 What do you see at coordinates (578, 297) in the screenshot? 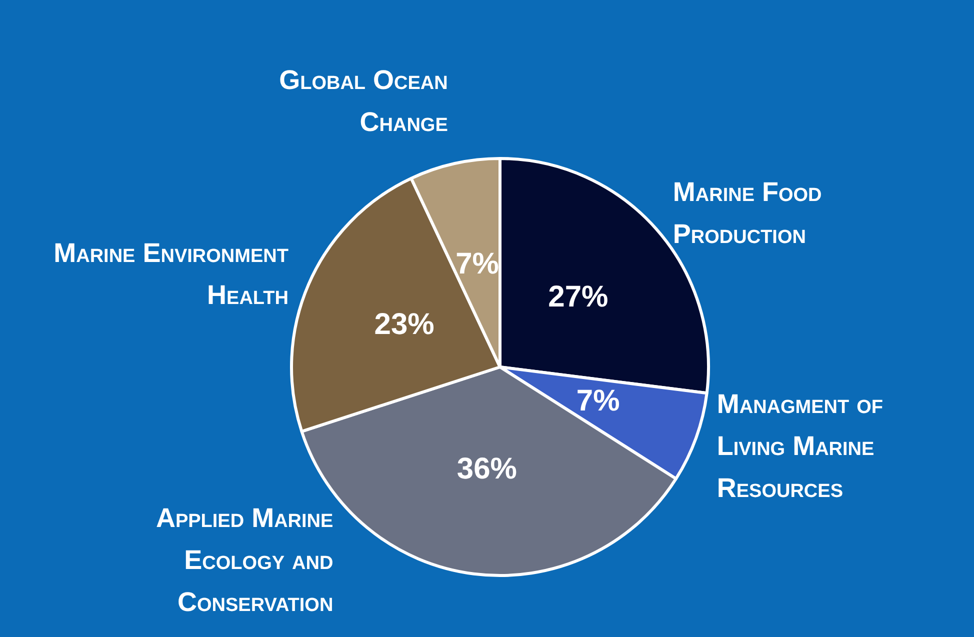
I see `data-label: 27%` at bounding box center [578, 297].